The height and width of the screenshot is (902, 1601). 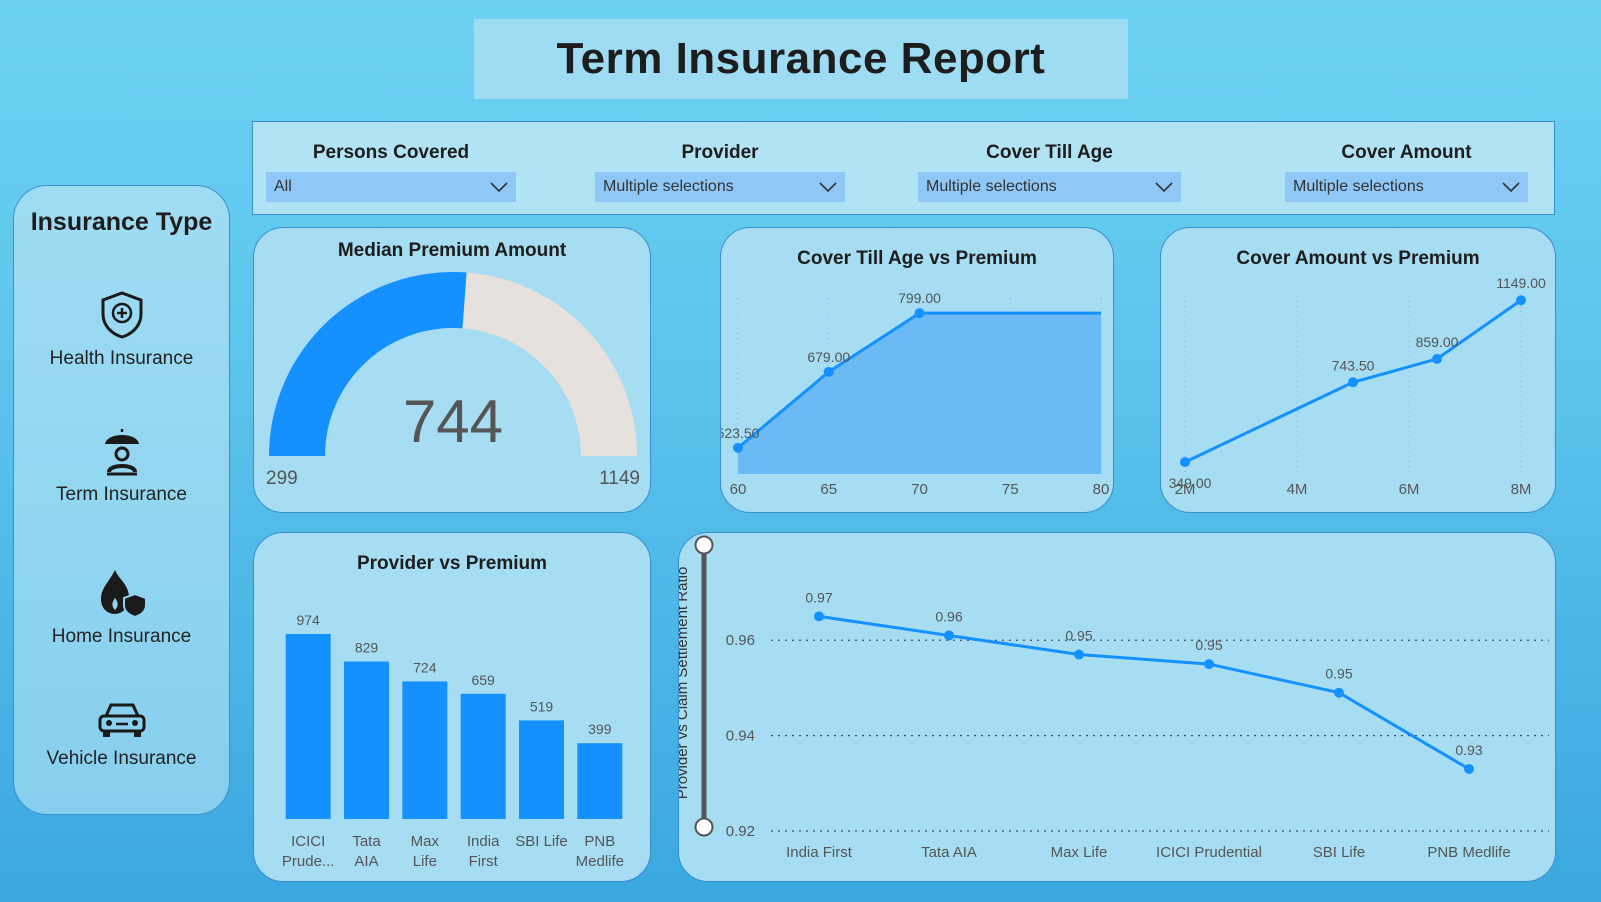 I want to click on home-insurance-button: Home Insurance, so click(x=121, y=608).